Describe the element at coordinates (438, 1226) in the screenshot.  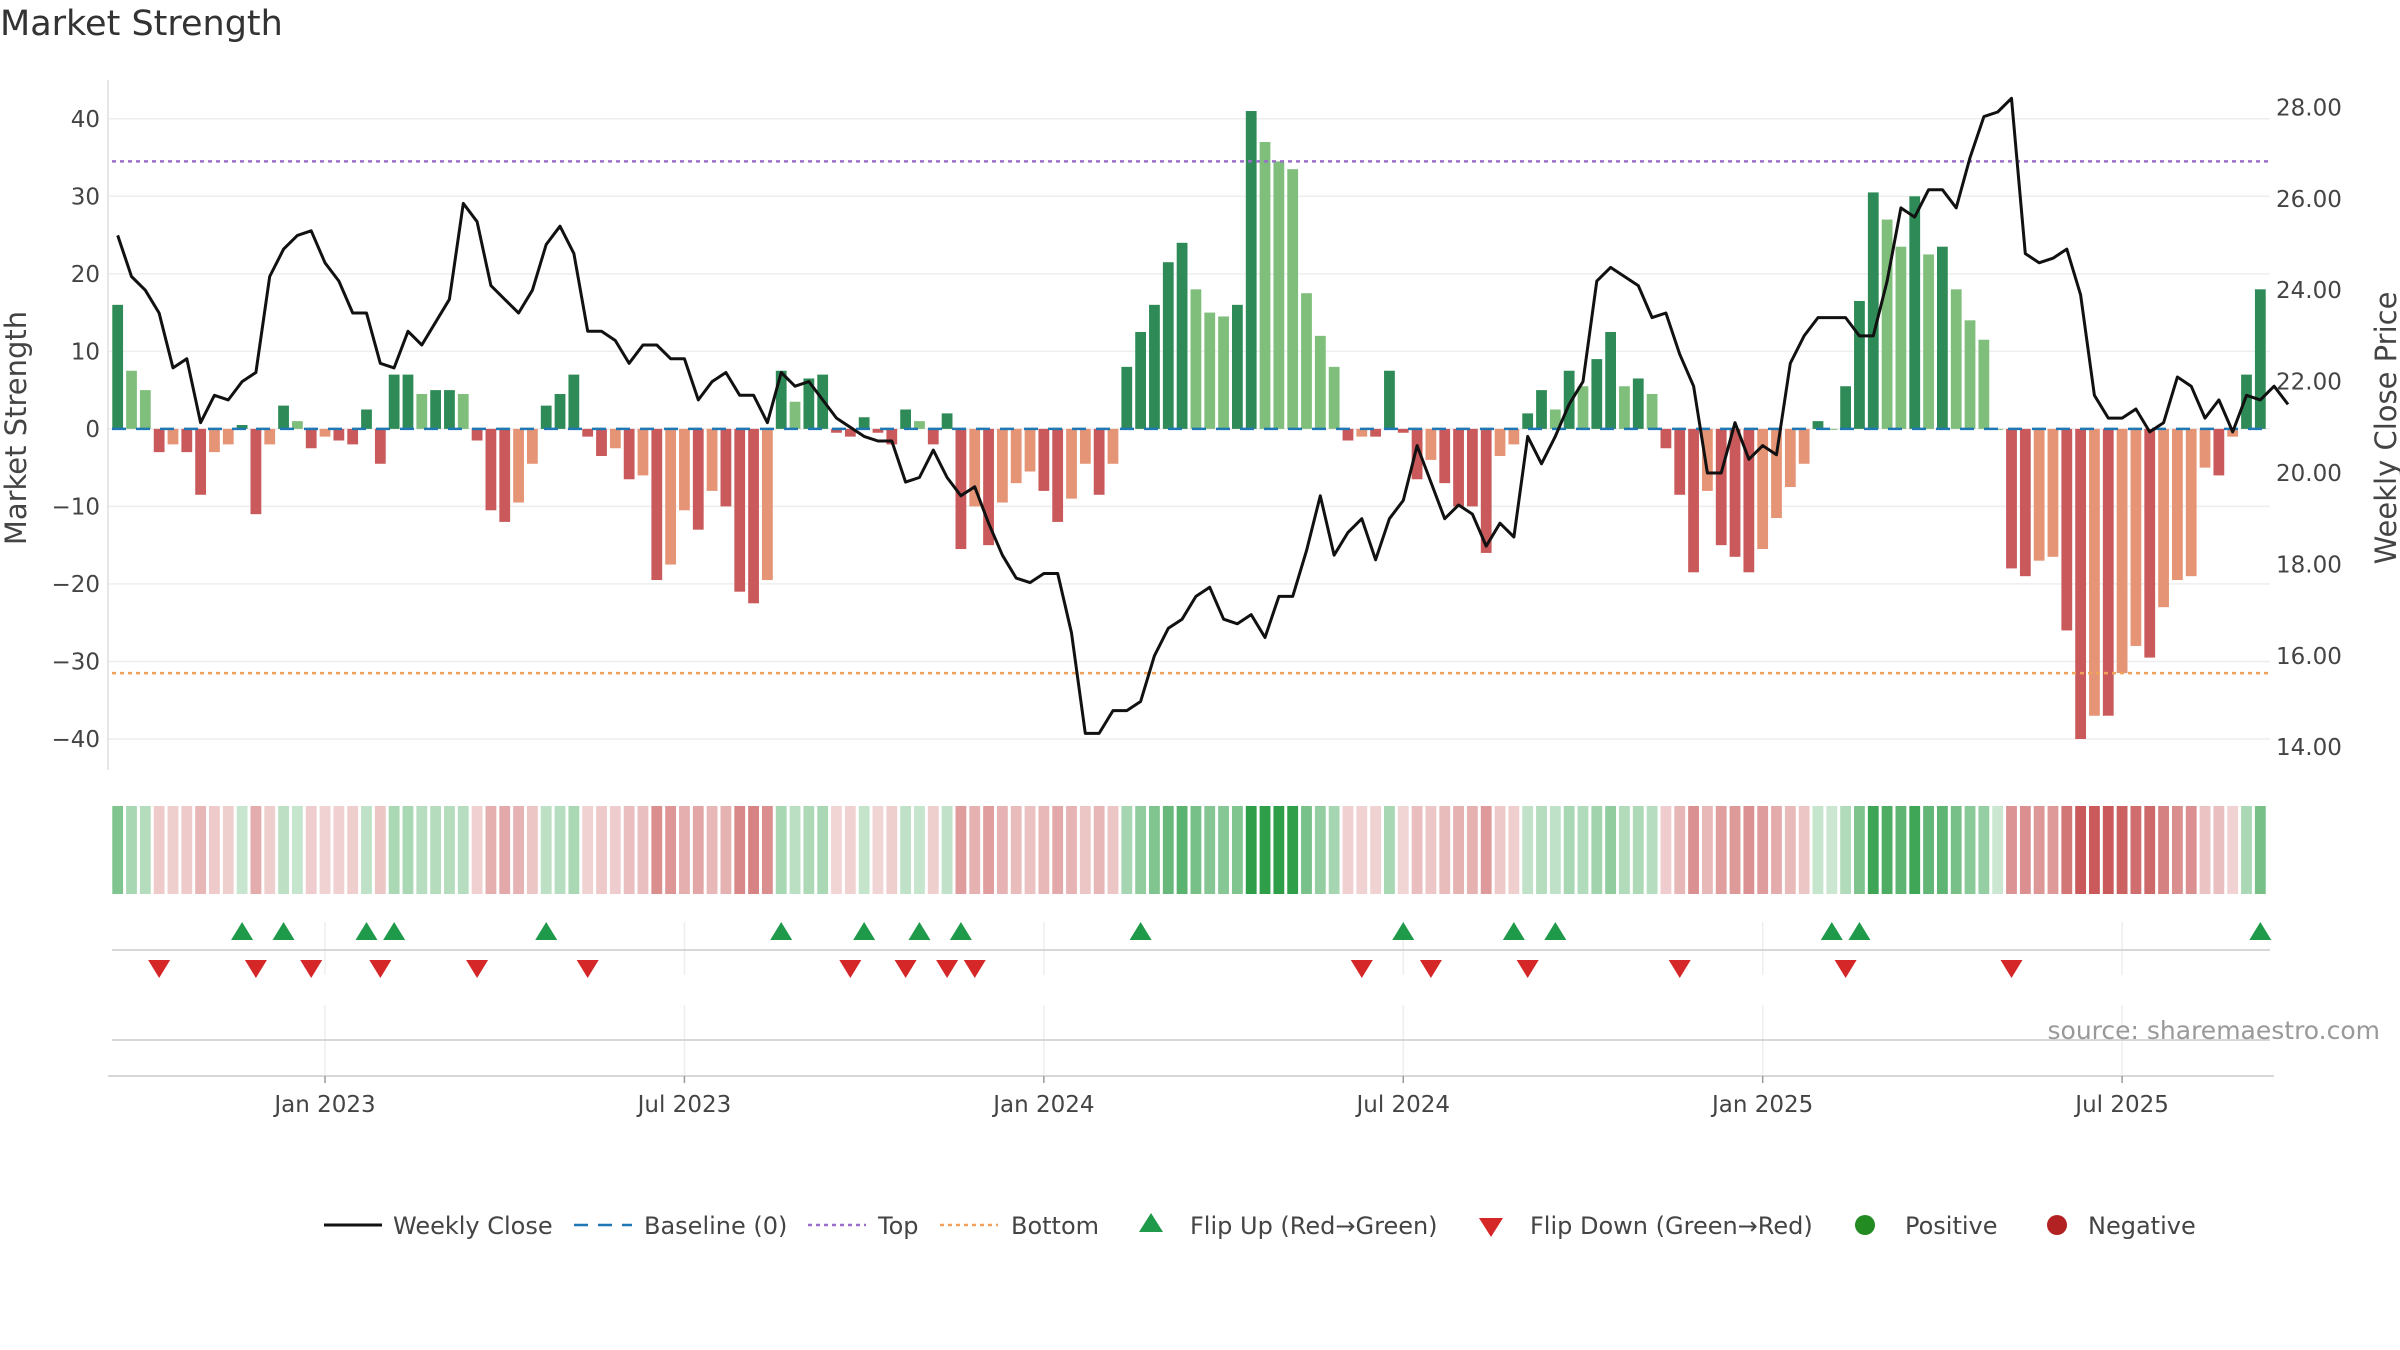
I see `legend-item: Weekly Close` at that location.